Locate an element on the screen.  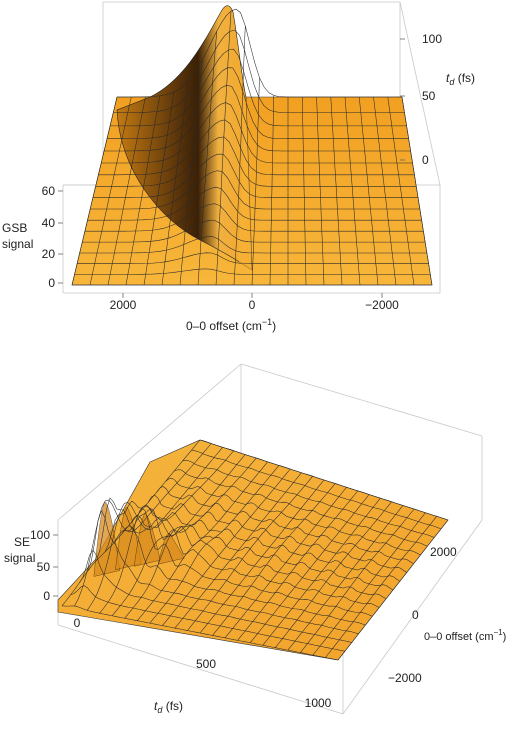
gsb-x-tick-label: −2000 is located at coordinates (382, 305).